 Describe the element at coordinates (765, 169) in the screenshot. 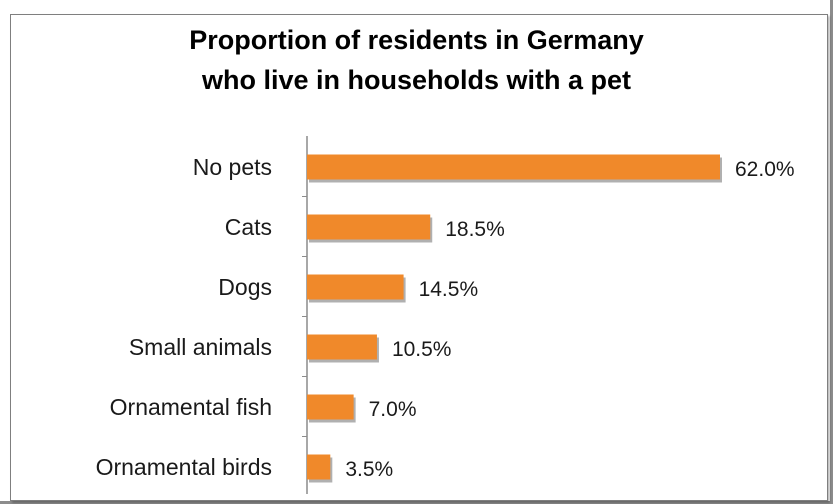

I see `value-label: 62.0%` at that location.